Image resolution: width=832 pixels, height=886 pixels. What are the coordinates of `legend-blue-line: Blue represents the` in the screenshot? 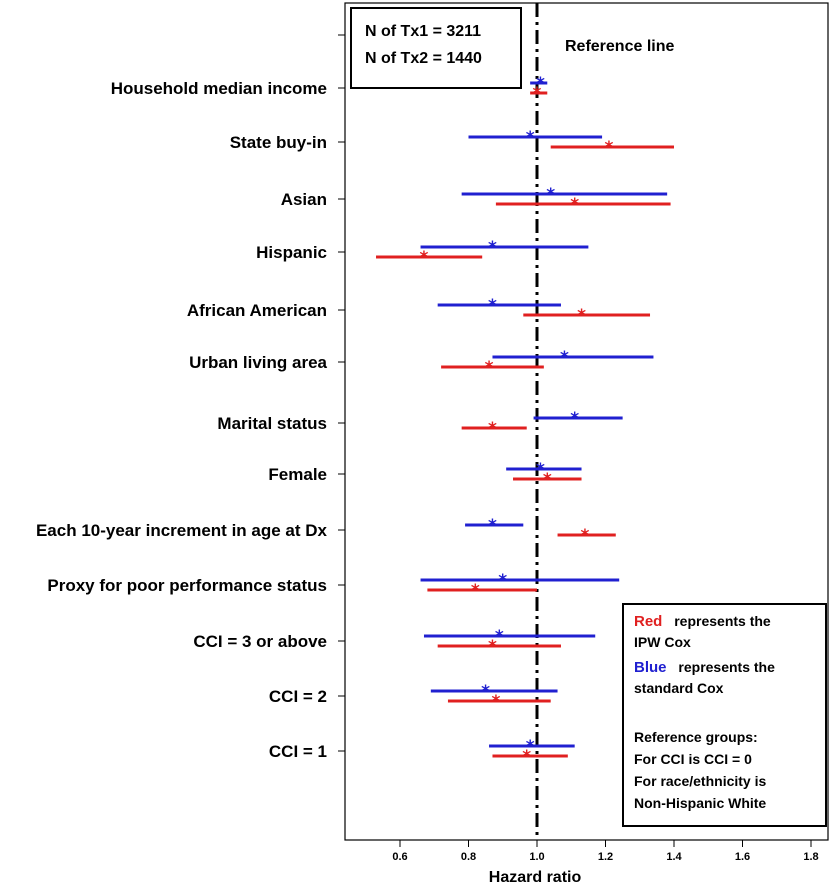 It's located at (704, 667).